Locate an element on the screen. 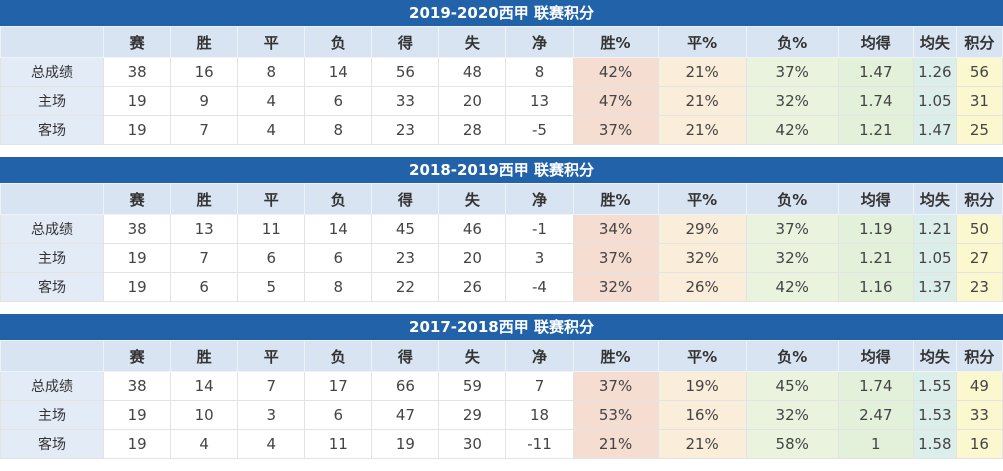 The height and width of the screenshot is (471, 1003). stat-cell: 56 is located at coordinates (405, 72).